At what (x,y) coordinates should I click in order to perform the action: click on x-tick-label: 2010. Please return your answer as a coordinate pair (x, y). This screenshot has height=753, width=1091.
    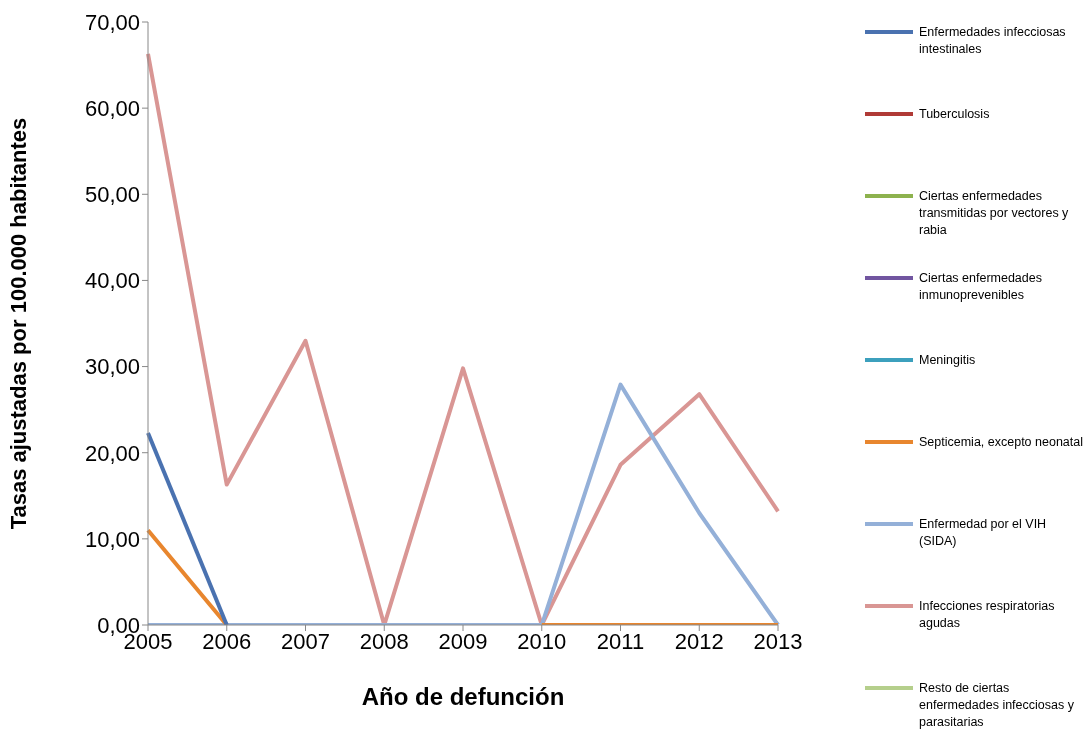
    Looking at the image, I should click on (542, 641).